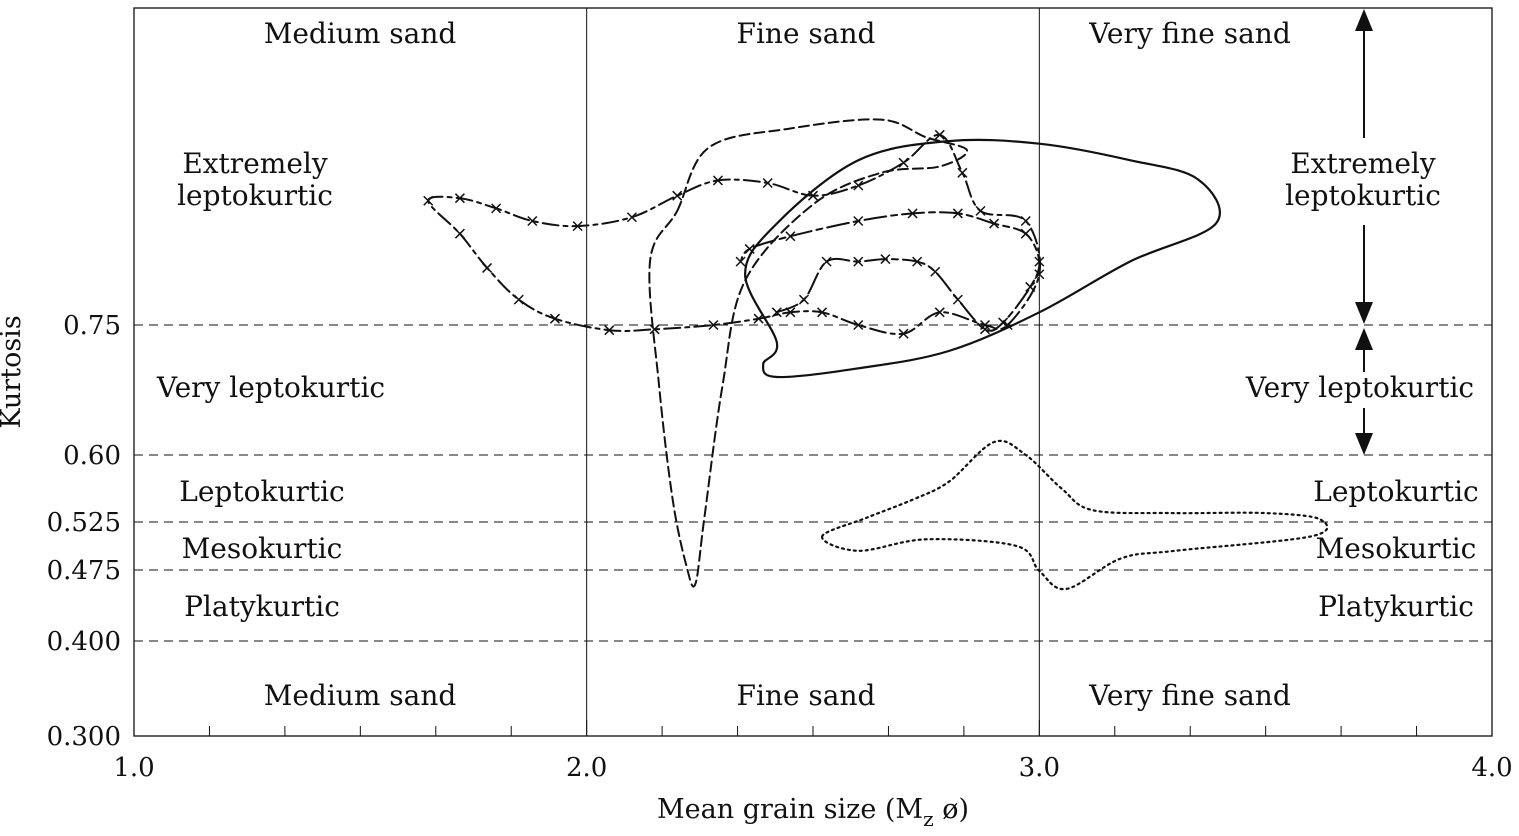  Describe the element at coordinates (13, 371) in the screenshot. I see `y-axis-title: Kurtosis` at that location.